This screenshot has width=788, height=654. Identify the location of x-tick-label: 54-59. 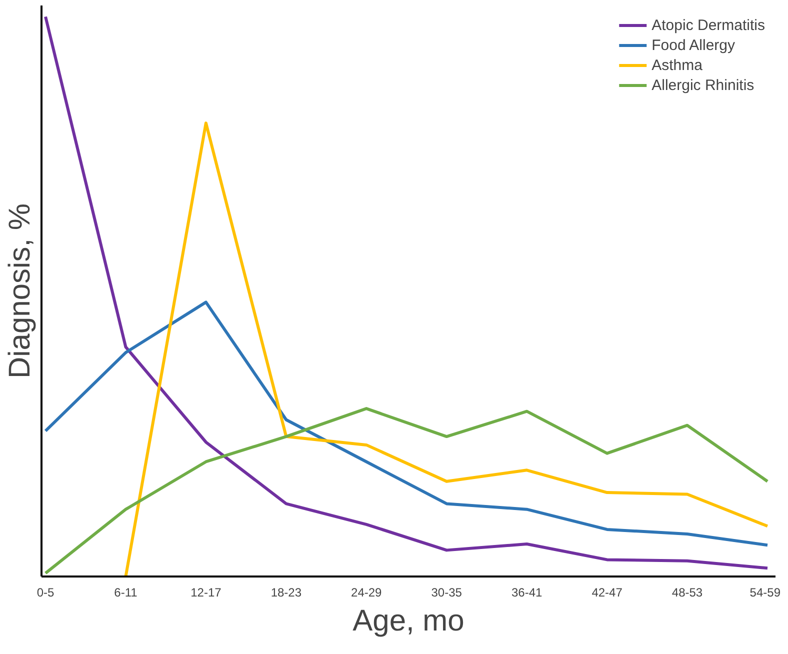
(765, 593).